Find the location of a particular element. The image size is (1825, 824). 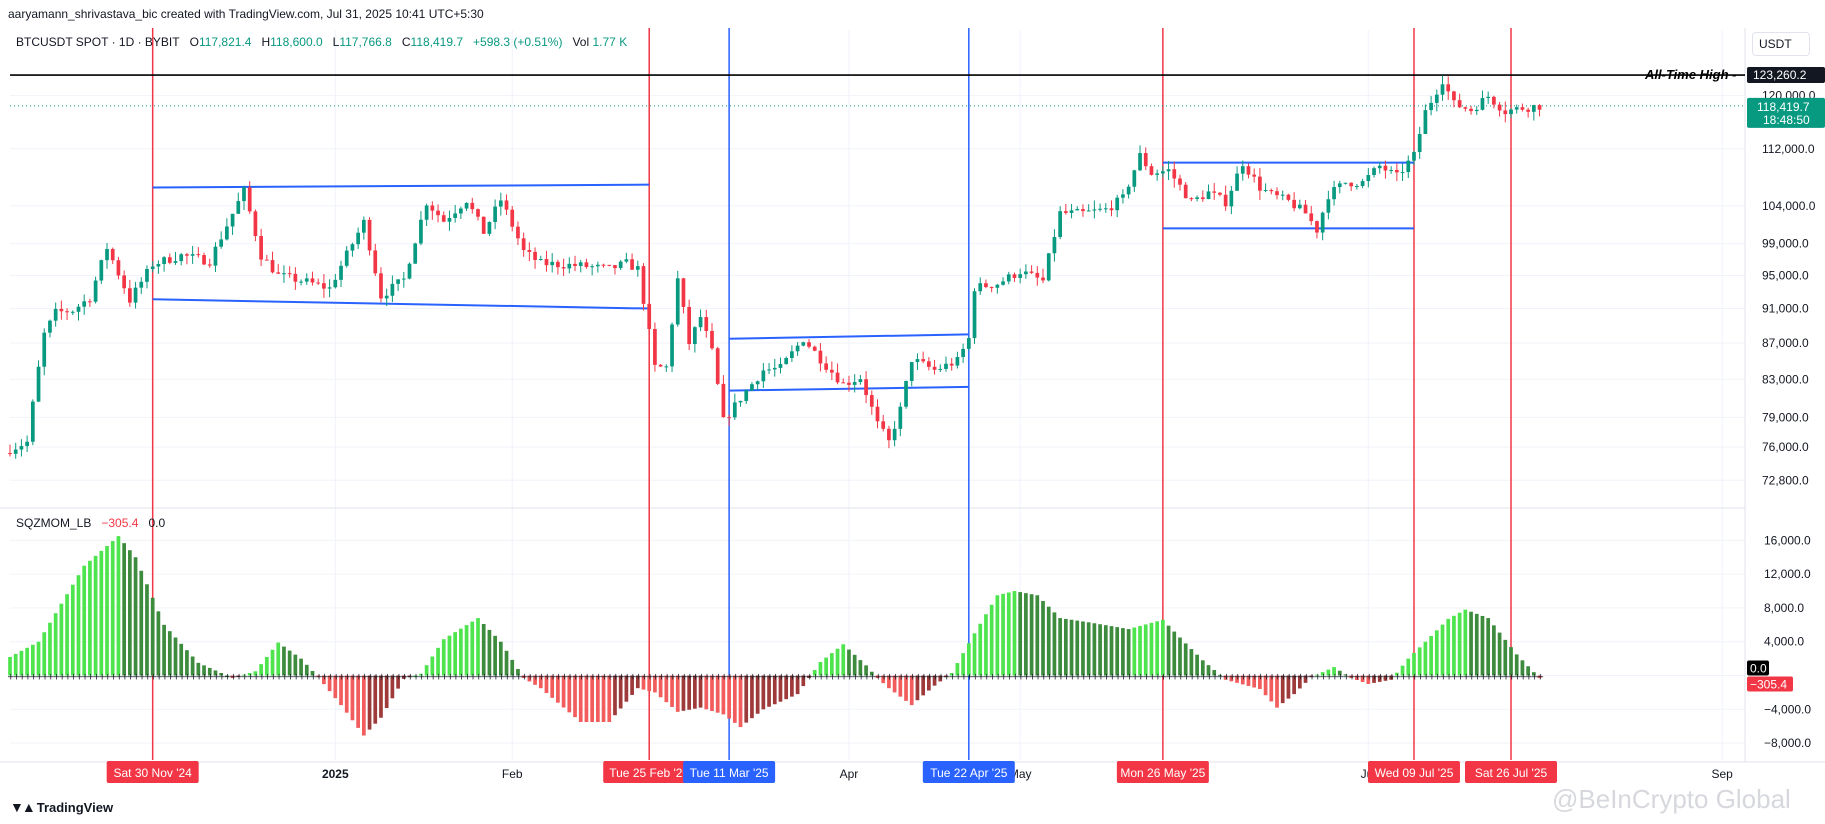

momentum-axis-label: −4,000.0 is located at coordinates (1787, 709).